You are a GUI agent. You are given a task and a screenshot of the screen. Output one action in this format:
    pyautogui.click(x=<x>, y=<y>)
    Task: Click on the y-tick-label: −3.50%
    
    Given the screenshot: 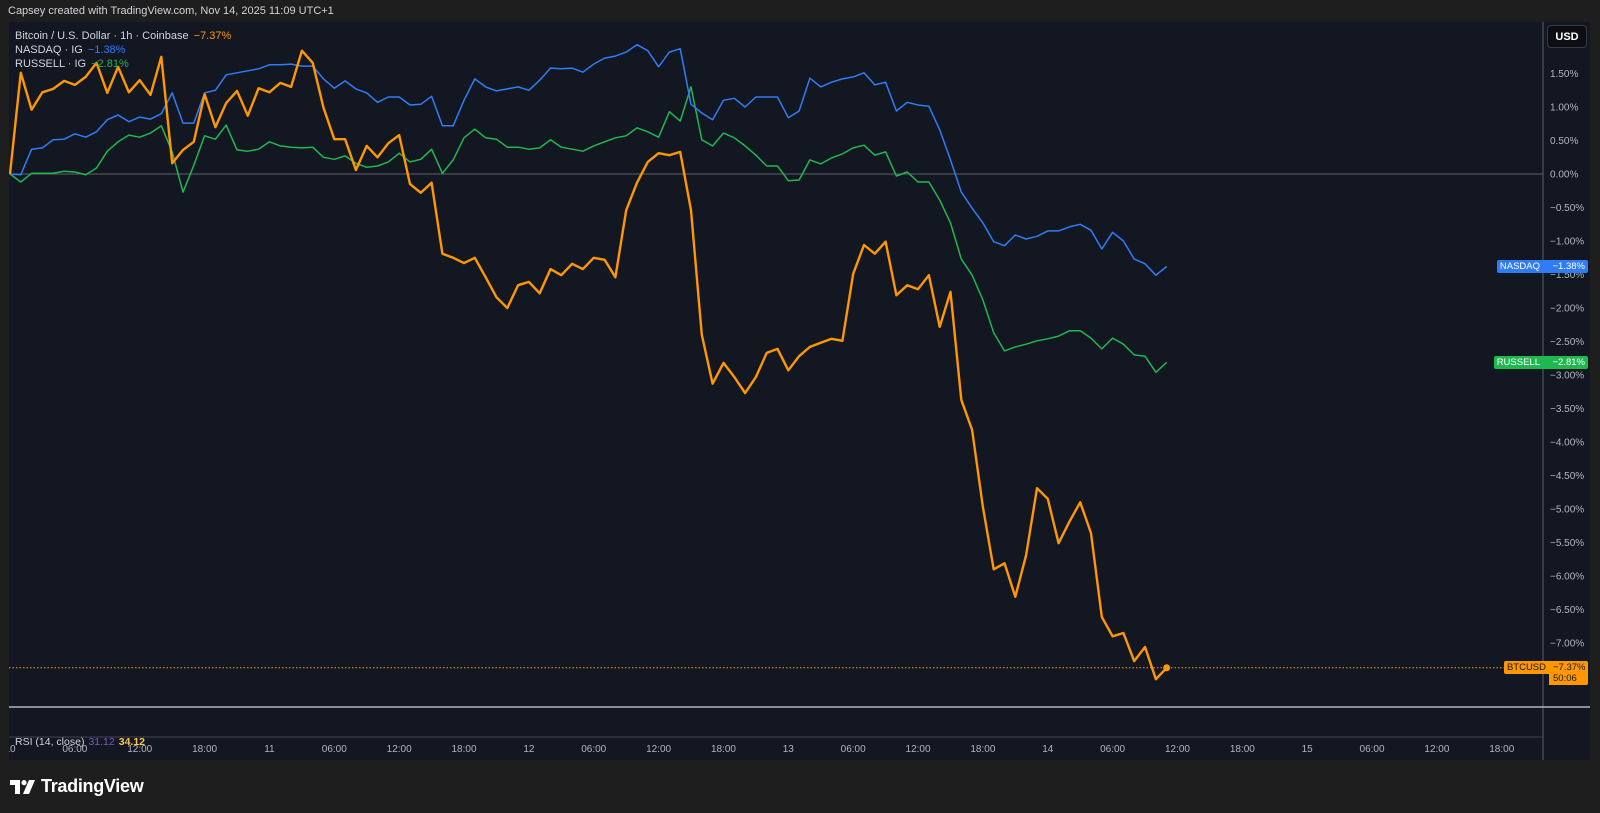 What is the action you would take?
    pyautogui.click(x=1567, y=409)
    